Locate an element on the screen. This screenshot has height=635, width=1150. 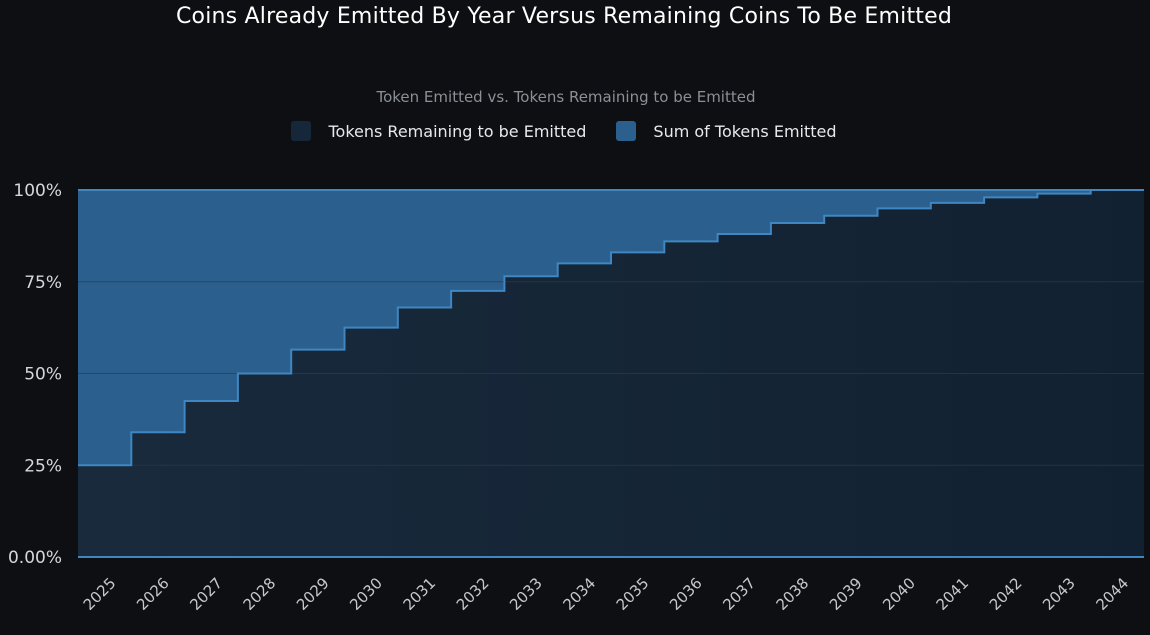
remaining-bar-2039 is located at coordinates (850, 386).